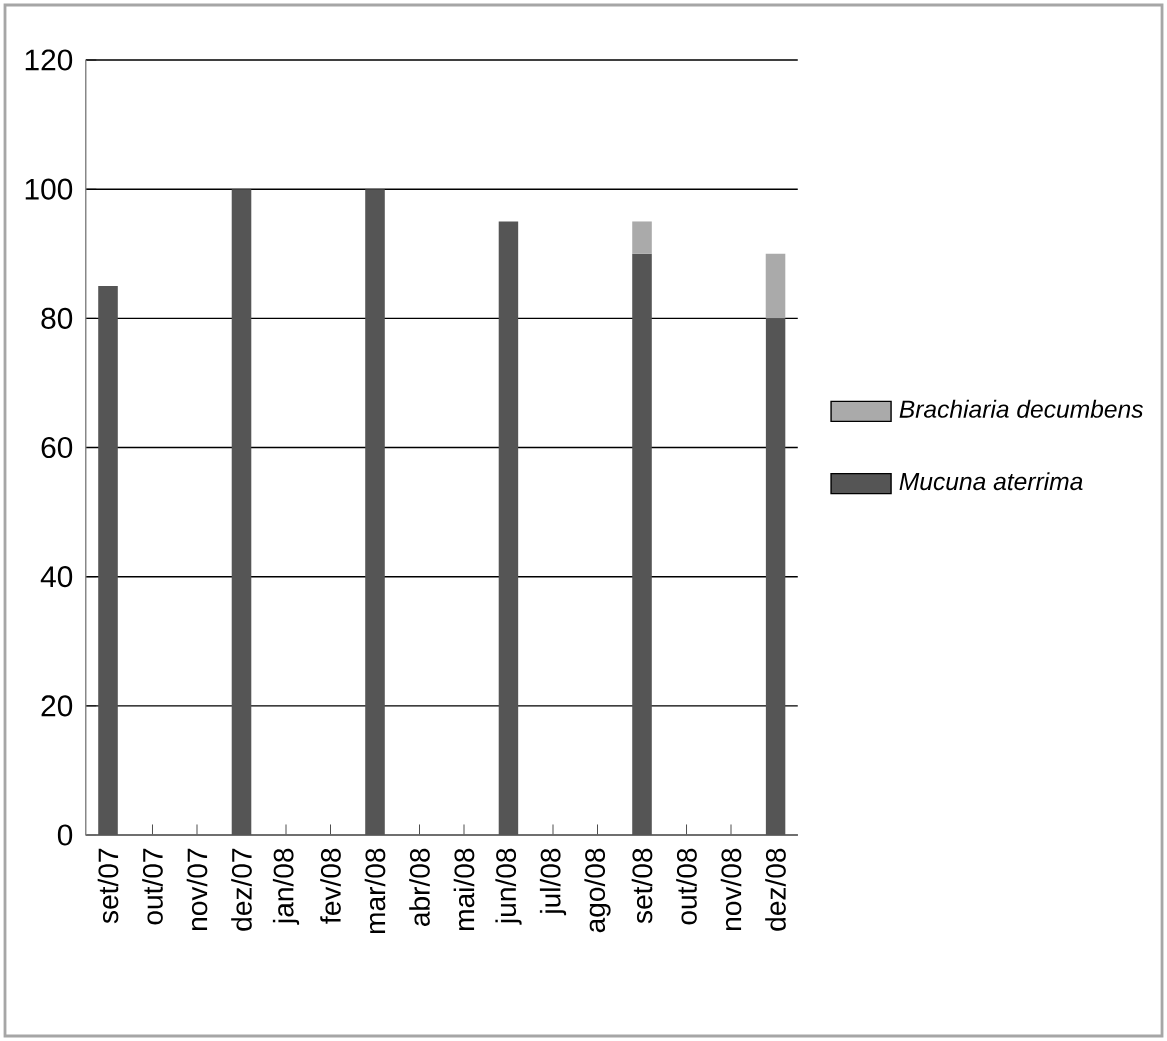 The image size is (1167, 1041). Describe the element at coordinates (108, 886) in the screenshot. I see `x-tick-label: set/07` at that location.